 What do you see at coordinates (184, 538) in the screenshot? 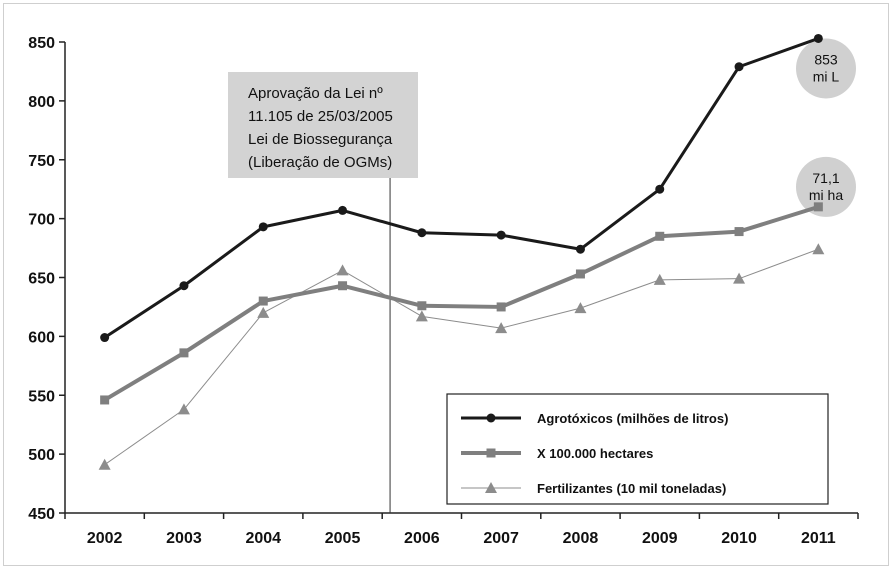
I see `x-tick-label: 2003` at bounding box center [184, 538].